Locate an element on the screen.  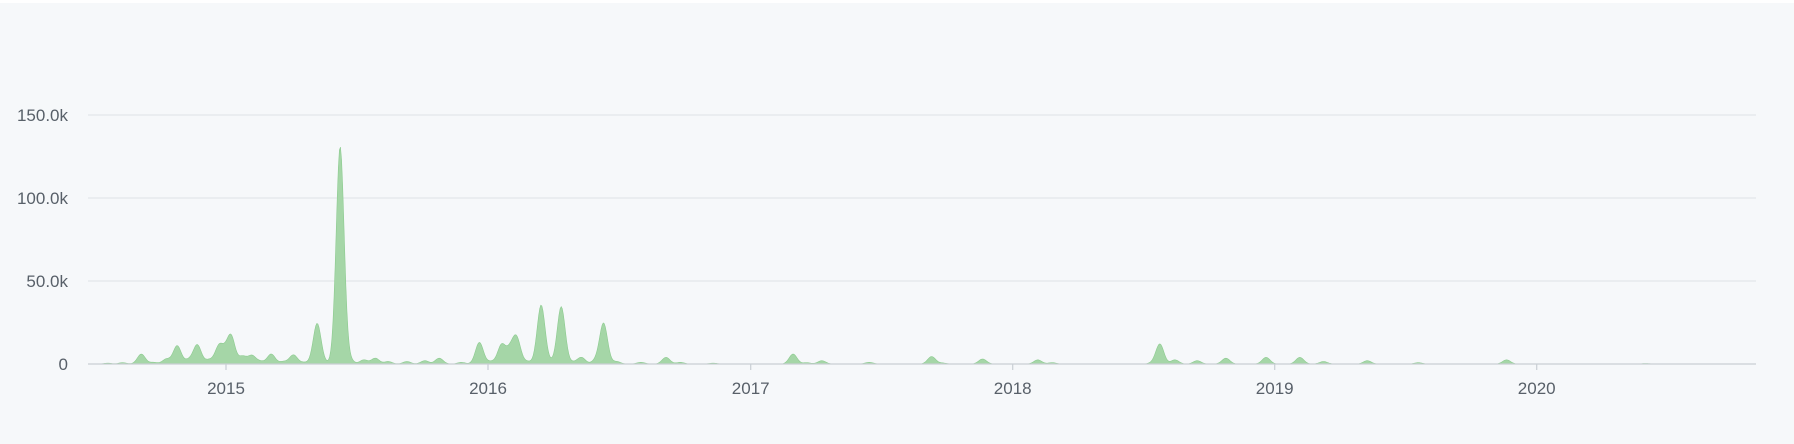
y-tick-label: 100.0k is located at coordinates (43, 198).